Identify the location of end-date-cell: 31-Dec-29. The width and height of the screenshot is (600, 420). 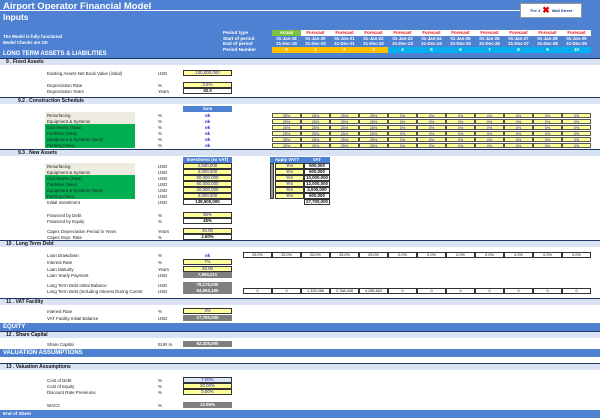
(576, 43).